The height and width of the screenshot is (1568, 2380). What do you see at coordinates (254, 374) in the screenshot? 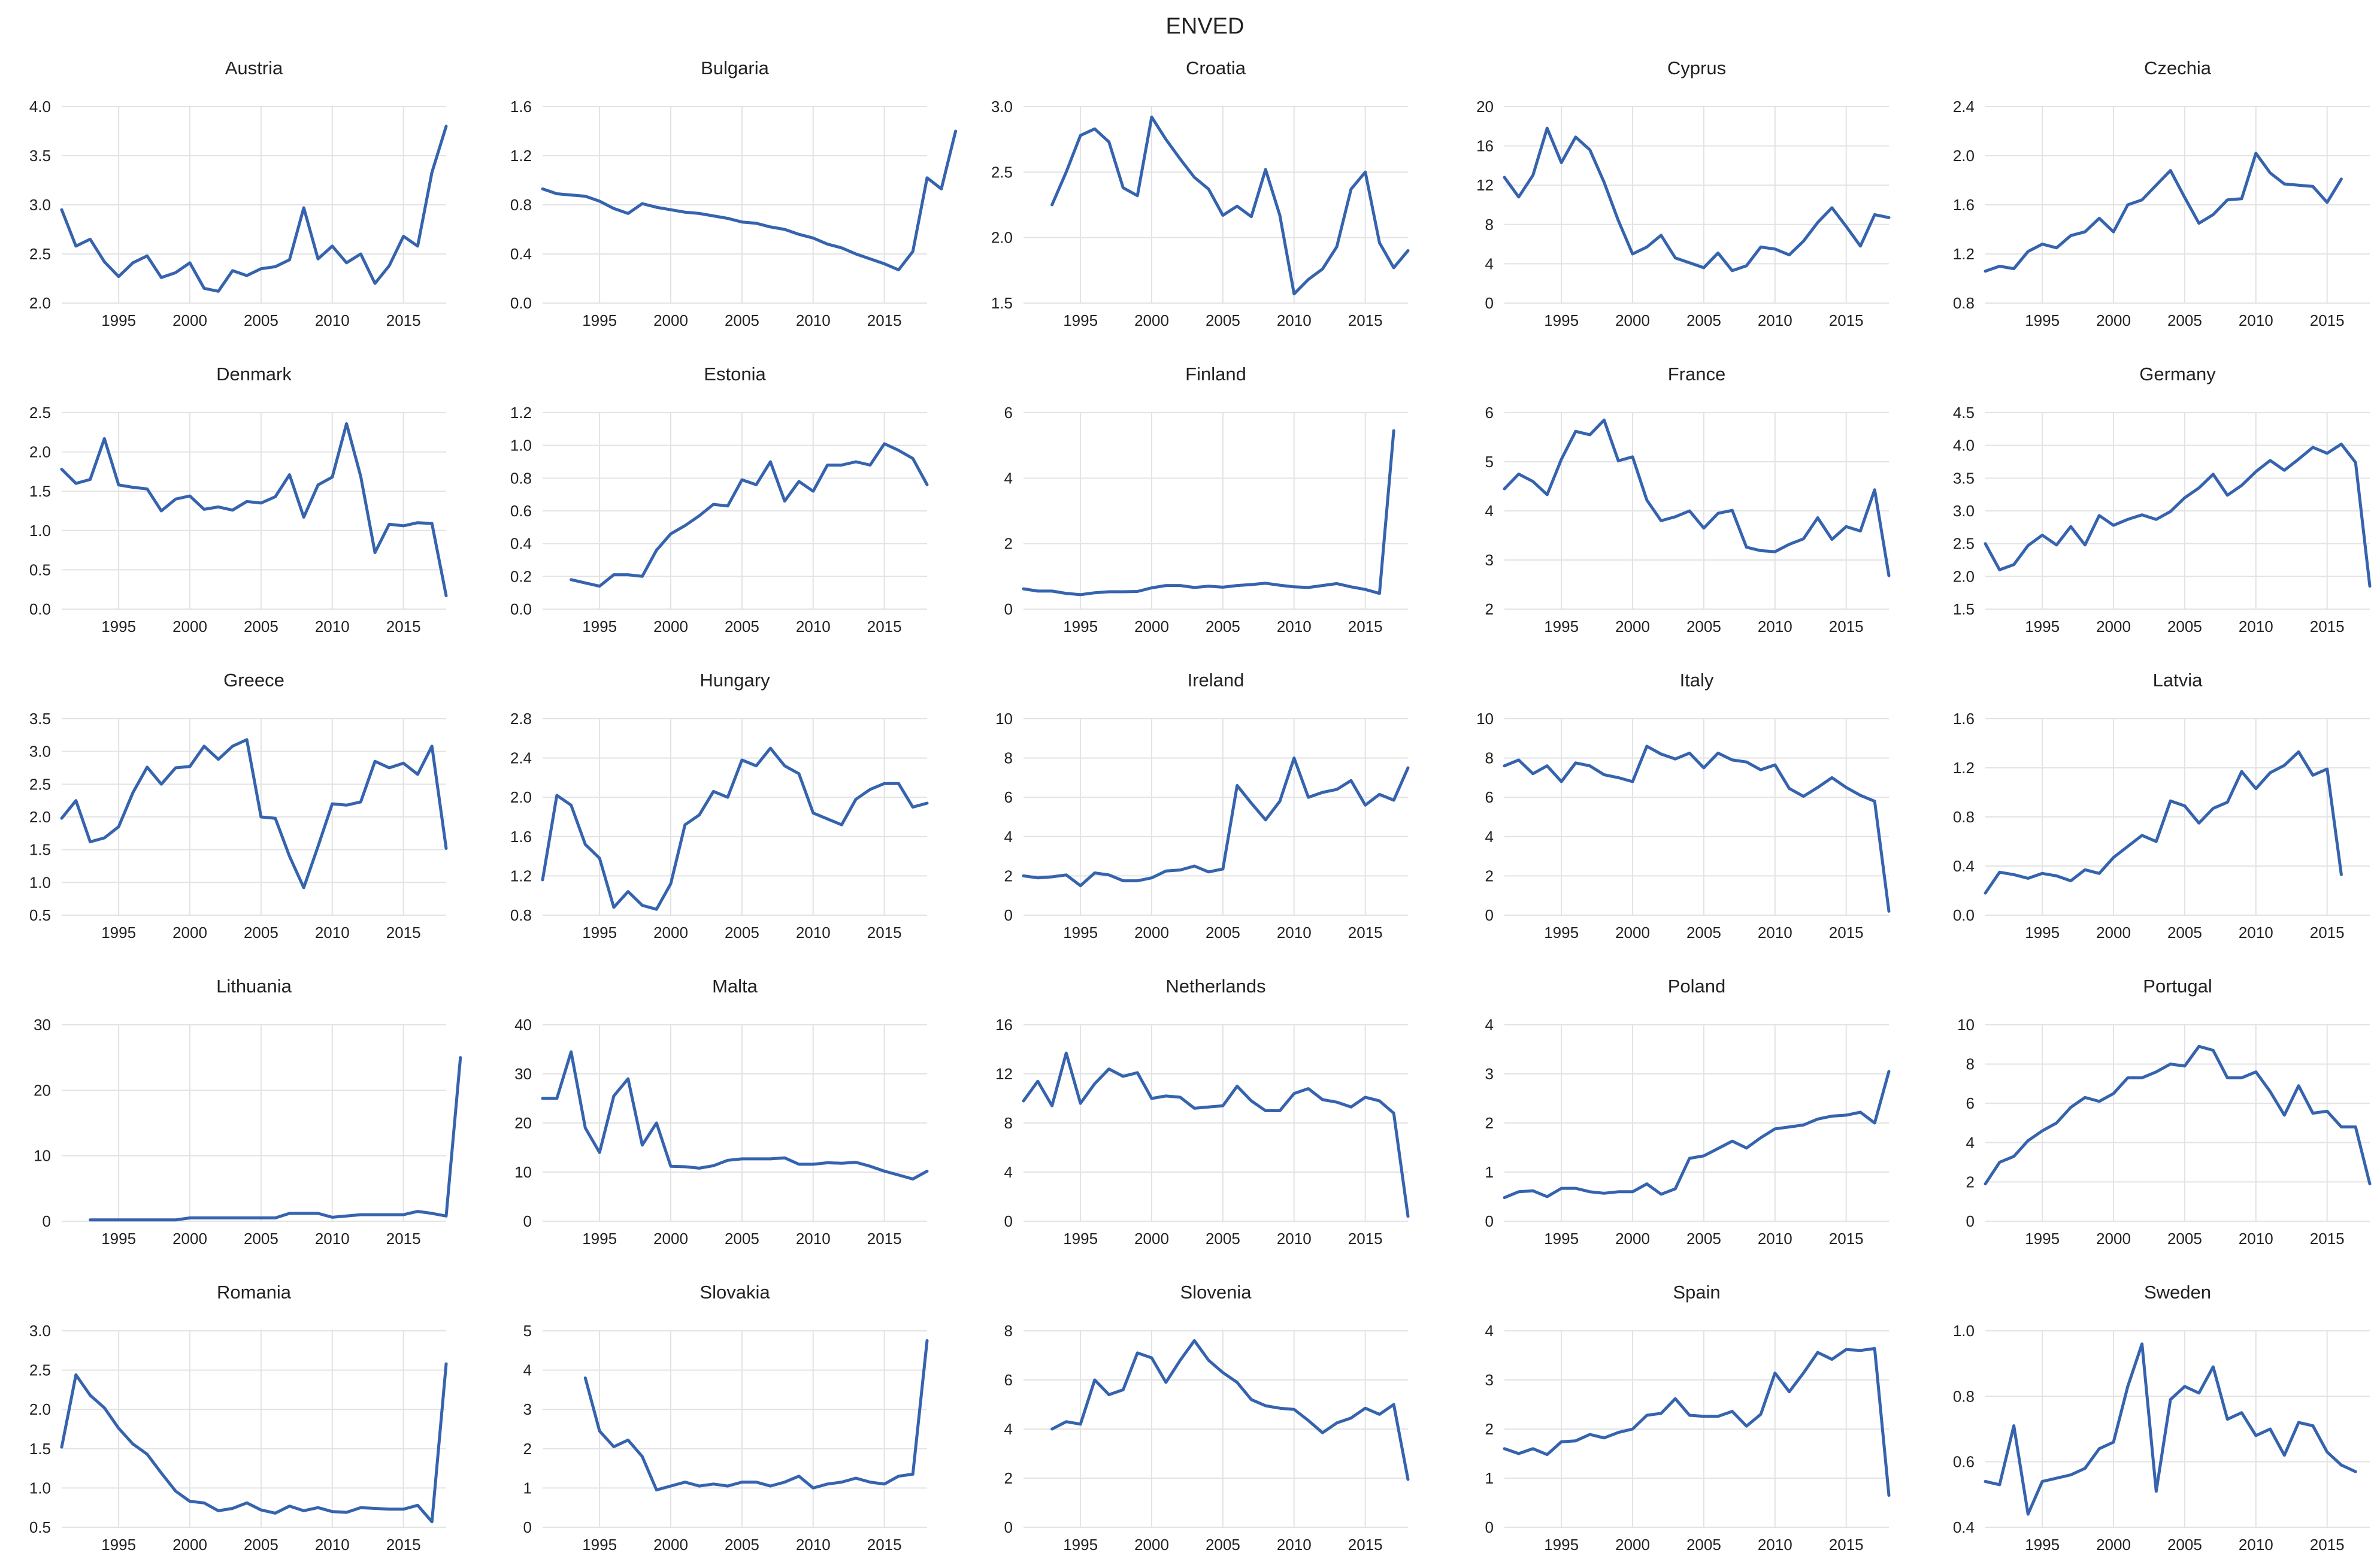
I see `panel-title-denmark: Denmark` at bounding box center [254, 374].